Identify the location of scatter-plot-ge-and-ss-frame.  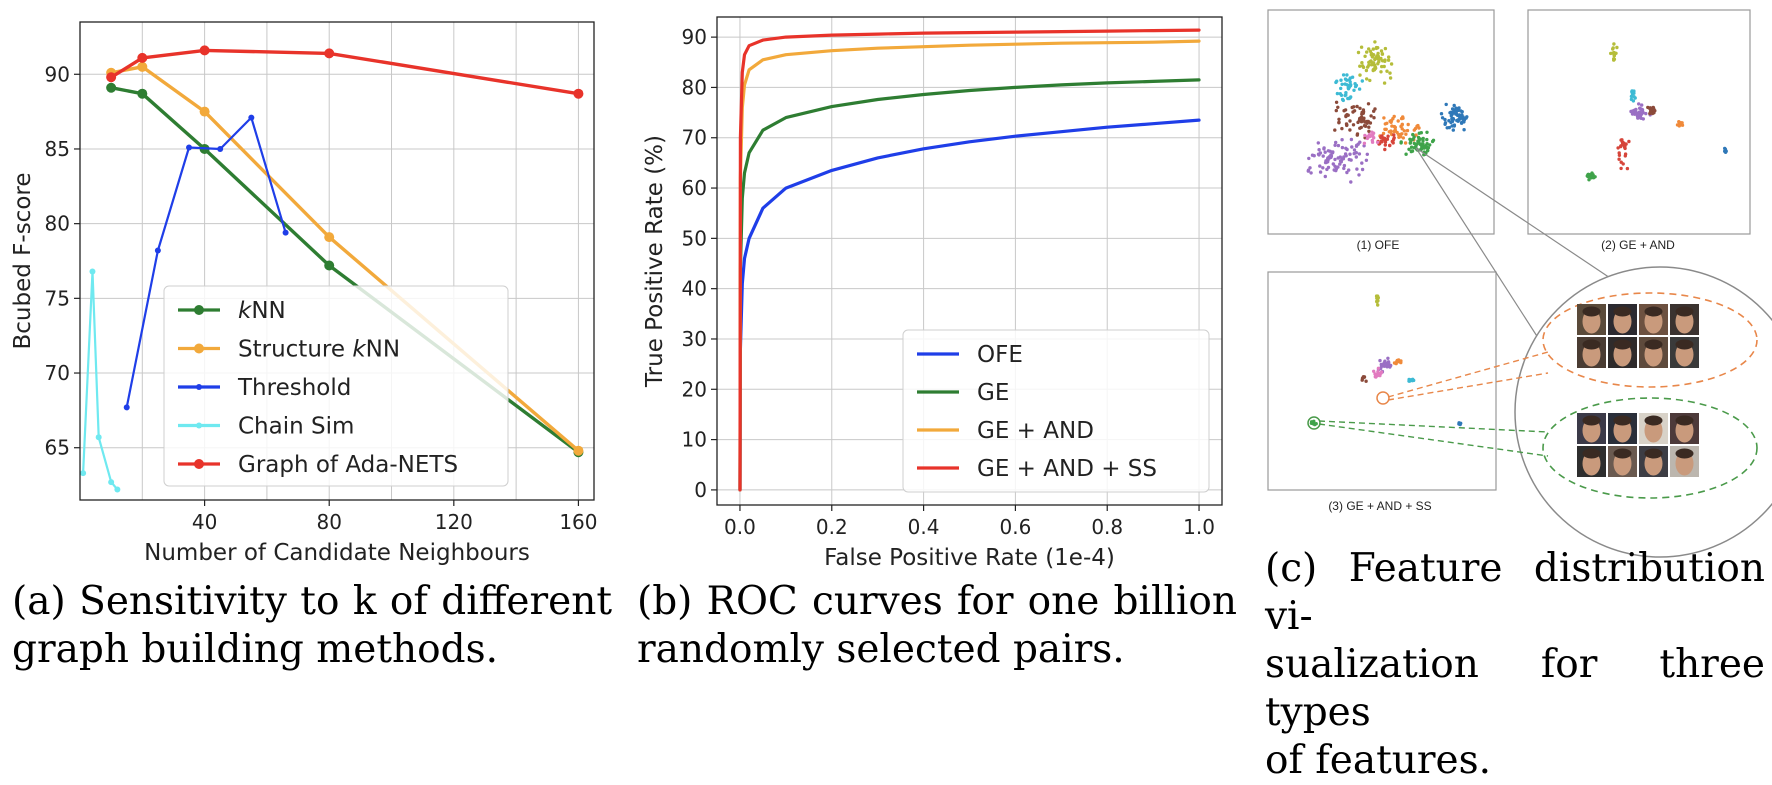
(1382, 381).